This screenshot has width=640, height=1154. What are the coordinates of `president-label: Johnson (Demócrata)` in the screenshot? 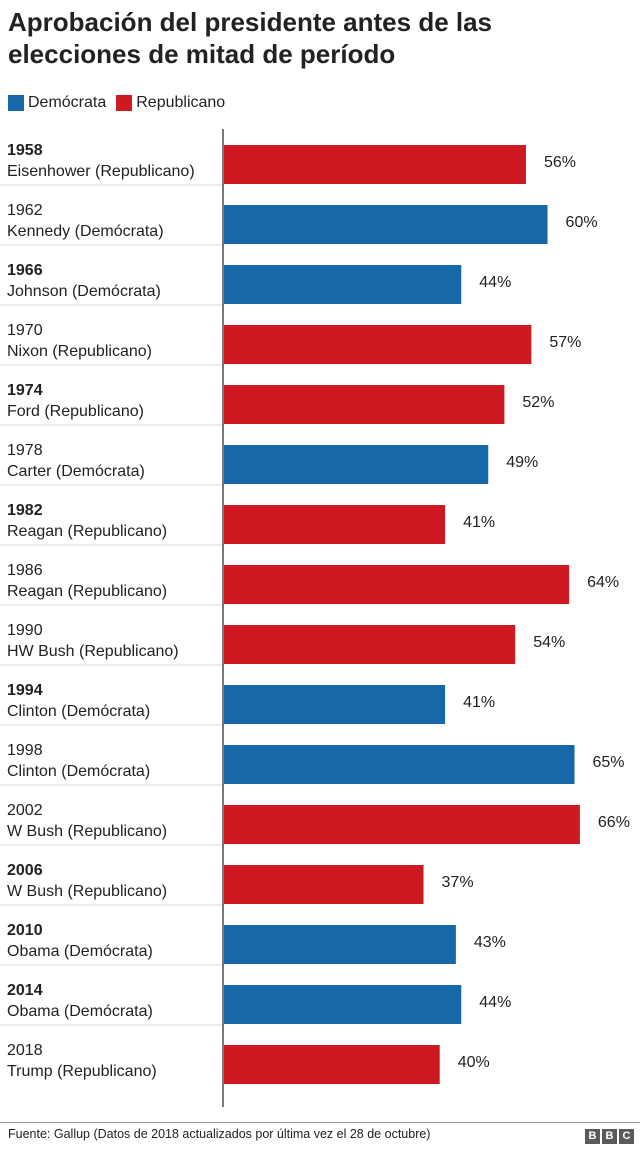 It's located at (84, 291).